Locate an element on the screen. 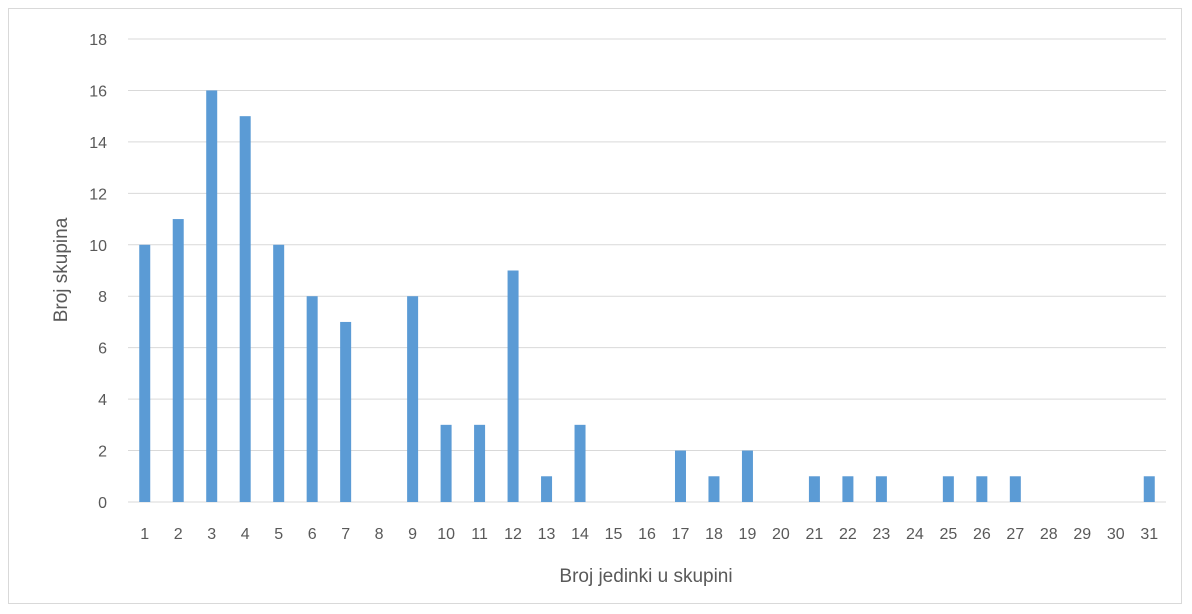 The image size is (1192, 614). x-tick-label: 18 is located at coordinates (714, 534).